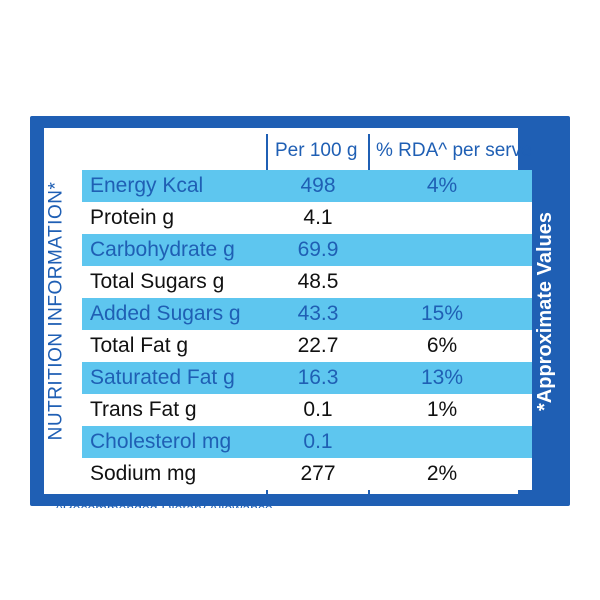  What do you see at coordinates (442, 473) in the screenshot?
I see `nutrient-rda: 2%` at bounding box center [442, 473].